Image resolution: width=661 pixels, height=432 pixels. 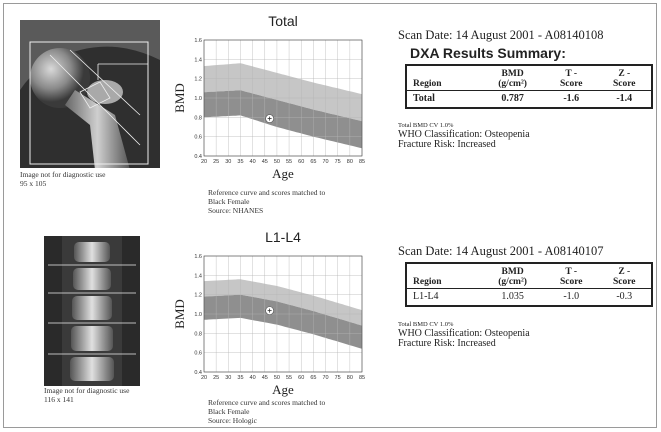 What do you see at coordinates (426, 296) in the screenshot?
I see `cell-region: L1-L4` at bounding box center [426, 296].